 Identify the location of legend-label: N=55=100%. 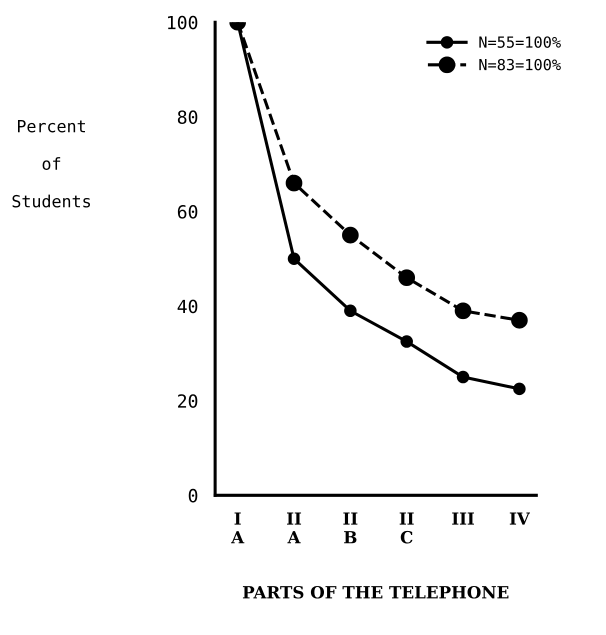
(520, 42).